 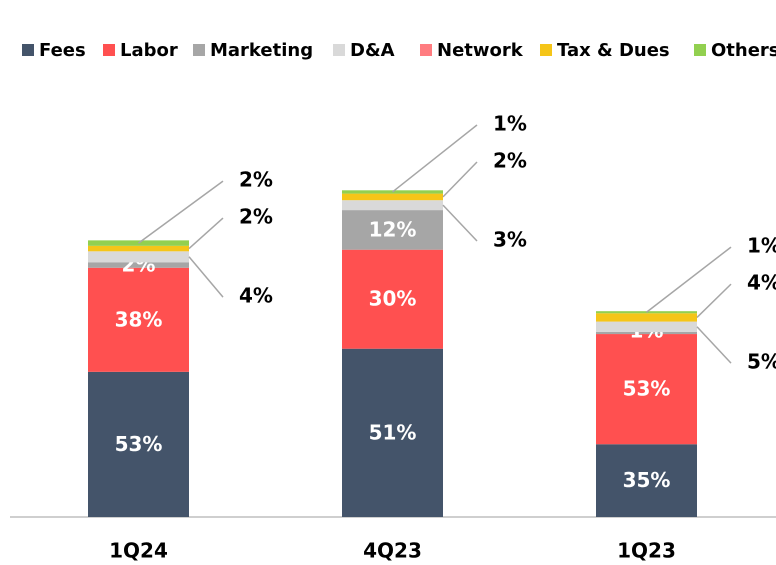 I want to click on value-label: 5%, so click(x=761, y=362).